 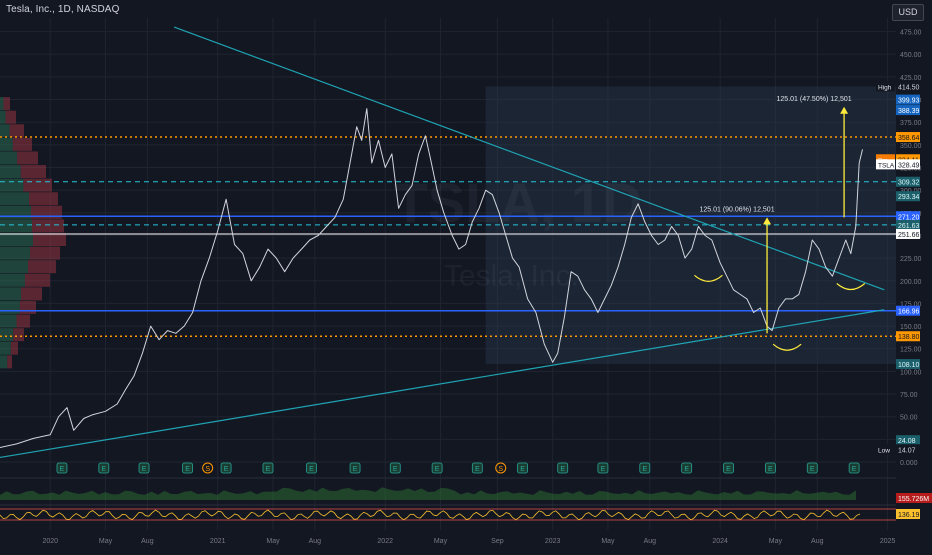 What do you see at coordinates (50, 541) in the screenshot?
I see `x-tick-label: 2020` at bounding box center [50, 541].